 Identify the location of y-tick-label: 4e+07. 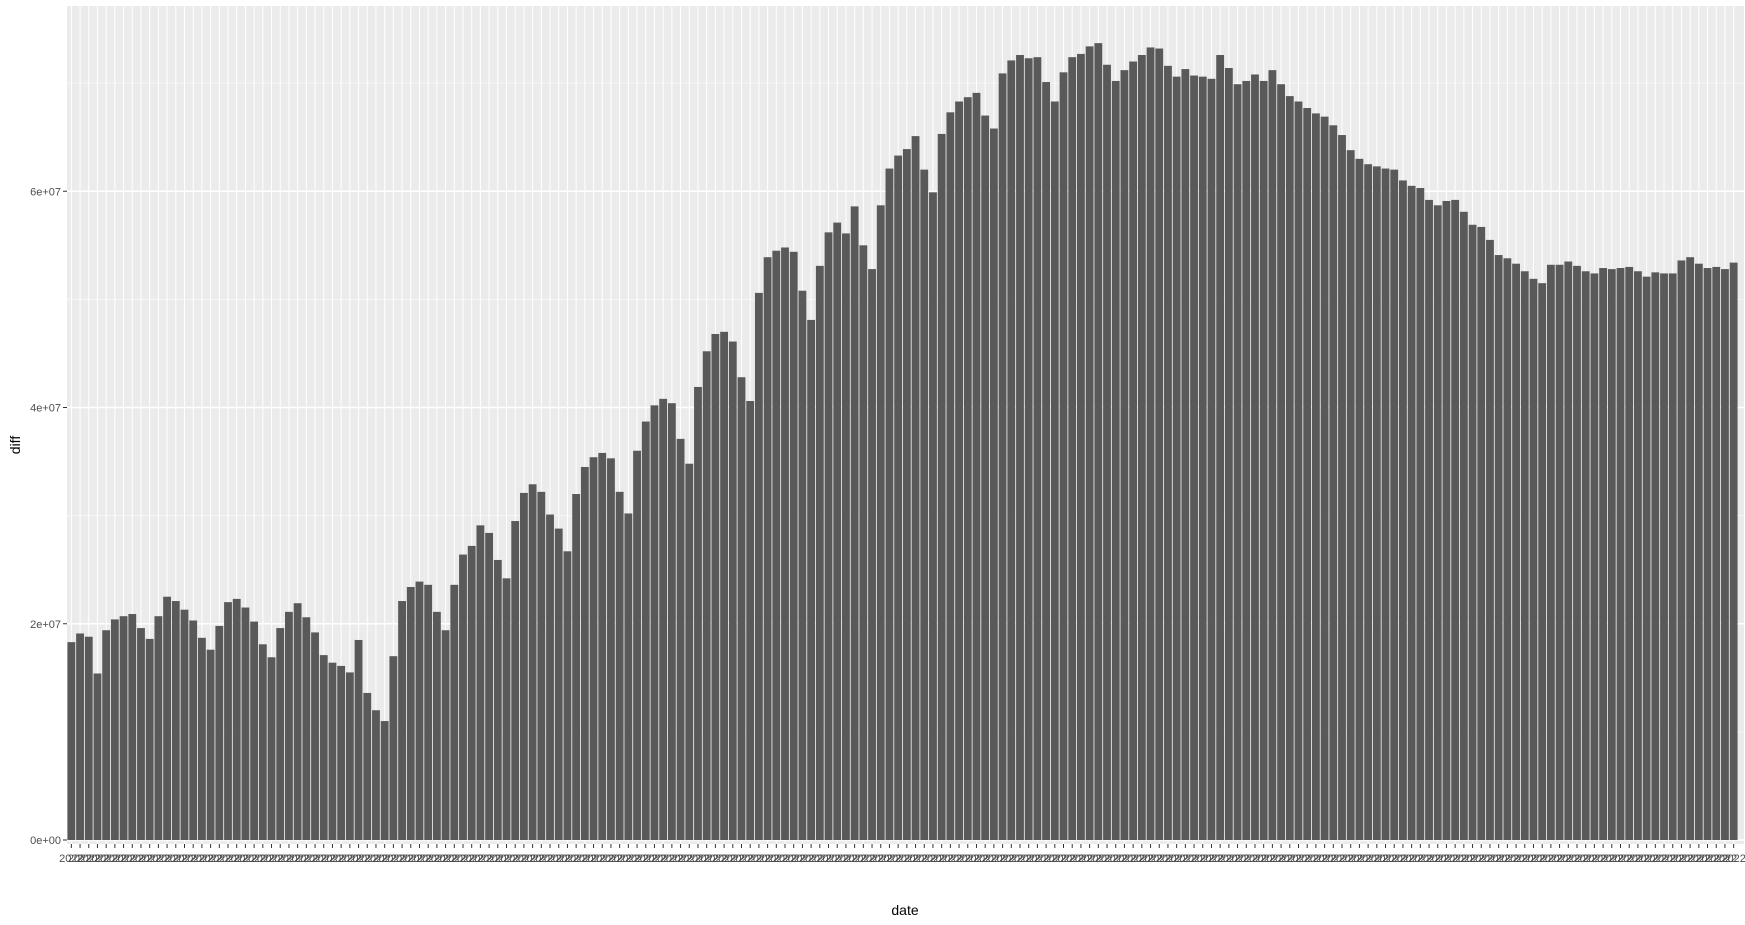
(45, 409).